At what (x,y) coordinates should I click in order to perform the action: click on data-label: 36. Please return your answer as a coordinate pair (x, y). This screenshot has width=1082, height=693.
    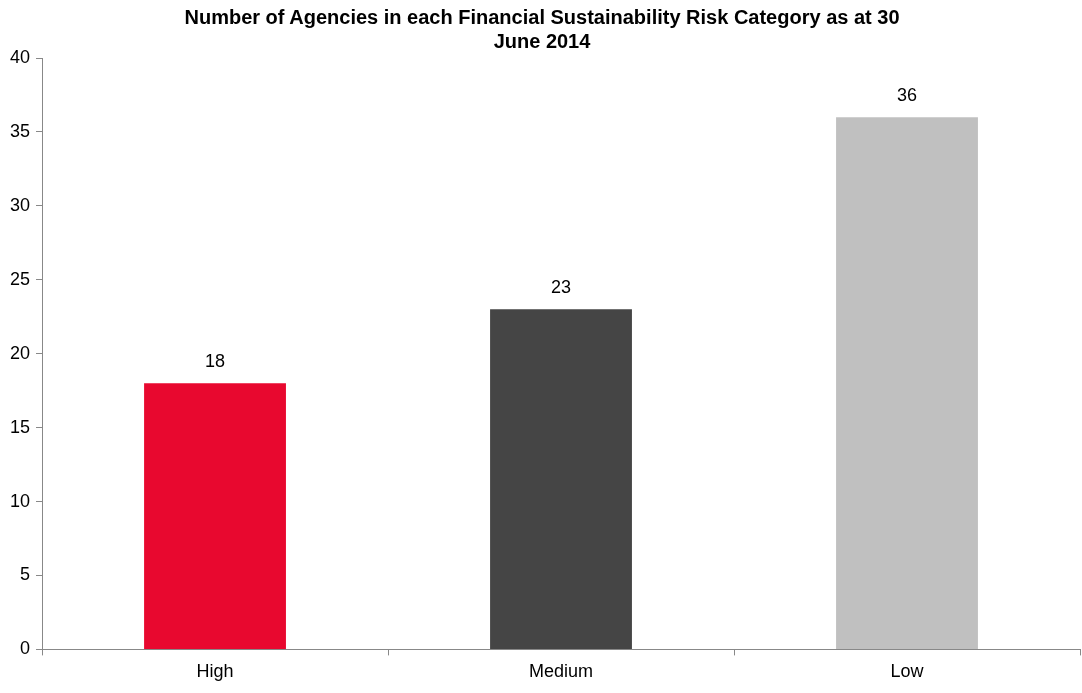
    Looking at the image, I should click on (907, 95).